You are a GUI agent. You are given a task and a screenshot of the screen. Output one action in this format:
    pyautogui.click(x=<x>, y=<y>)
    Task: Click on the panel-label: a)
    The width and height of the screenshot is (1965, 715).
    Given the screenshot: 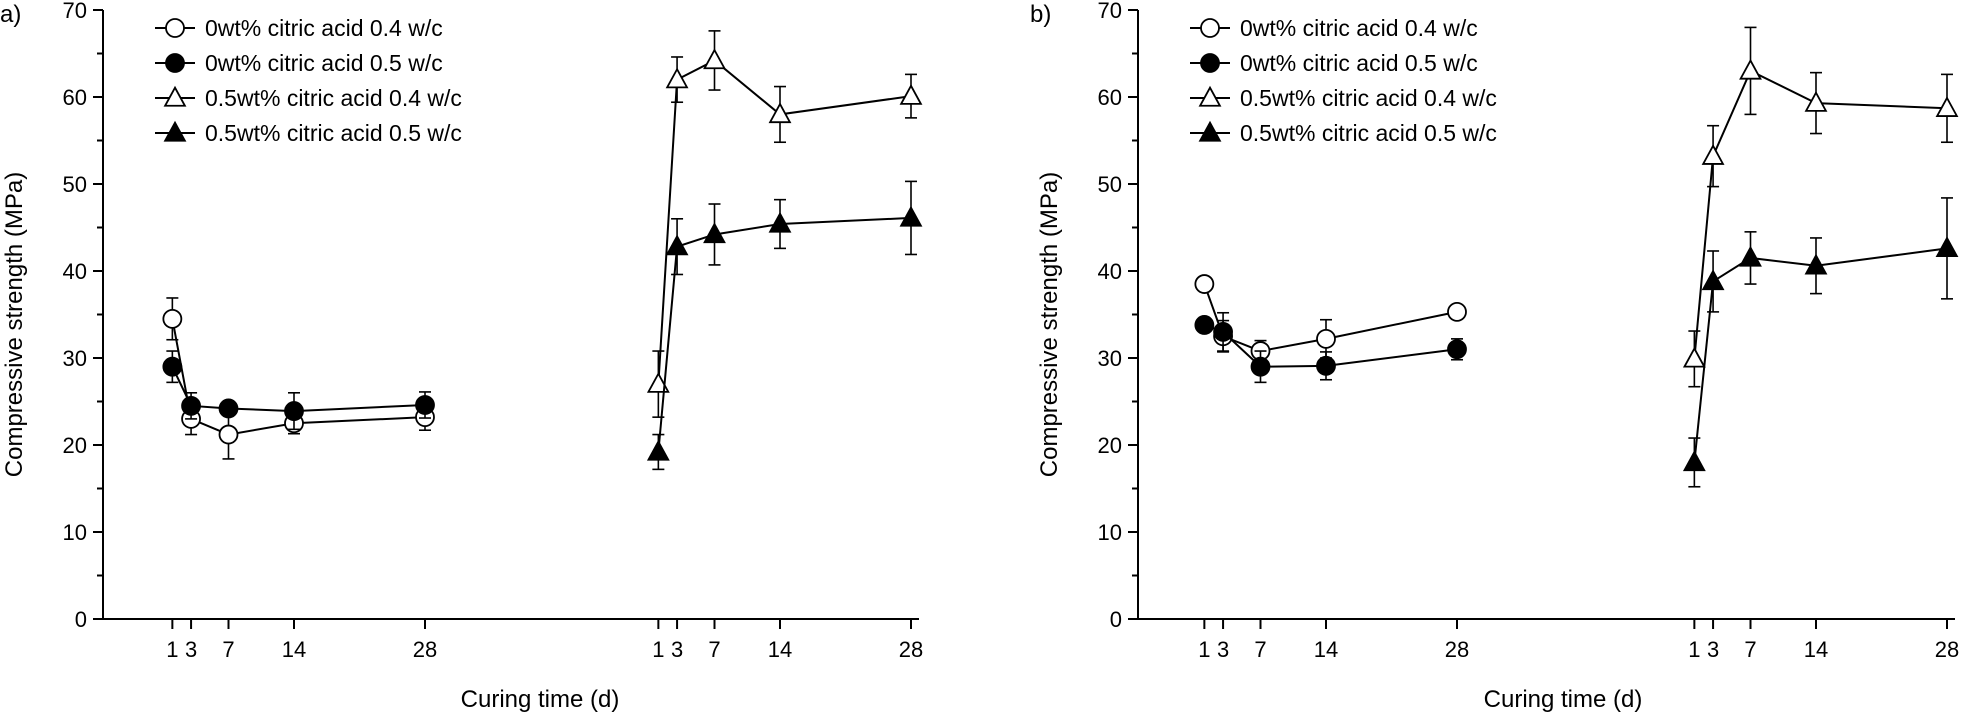 What is the action you would take?
    pyautogui.click(x=10, y=14)
    